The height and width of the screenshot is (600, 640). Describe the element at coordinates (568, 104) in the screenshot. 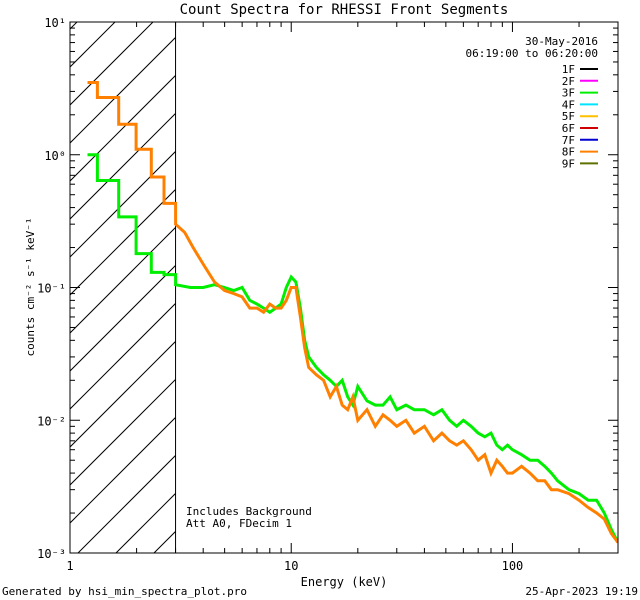

I see `legend-label: 4F` at that location.